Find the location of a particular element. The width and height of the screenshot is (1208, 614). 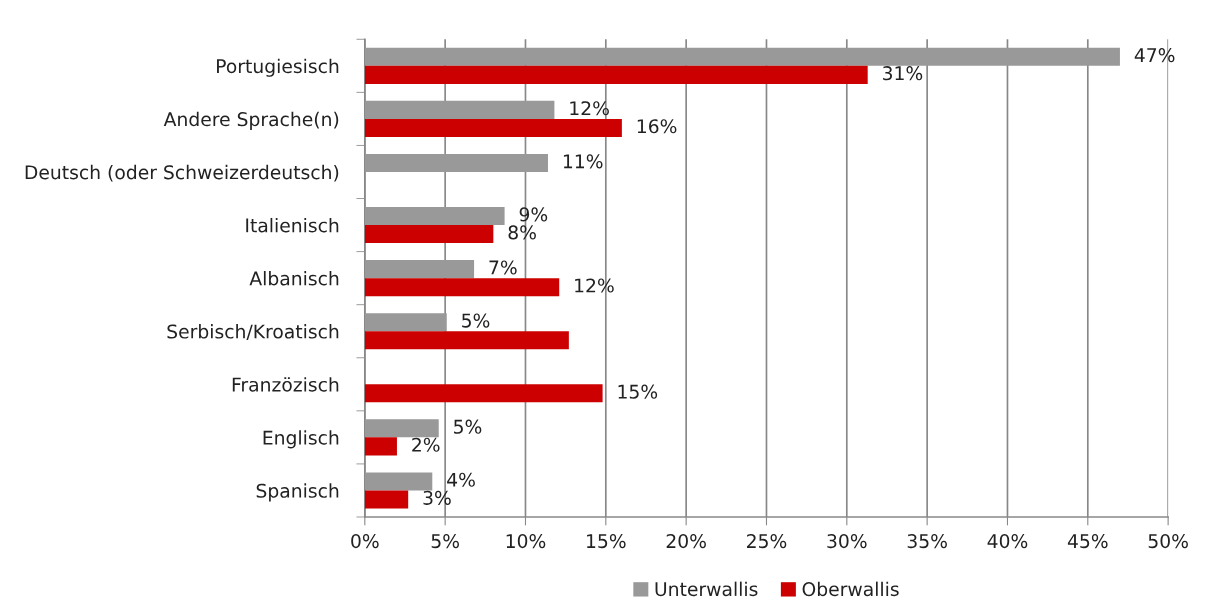

data-label: 15% is located at coordinates (638, 391).